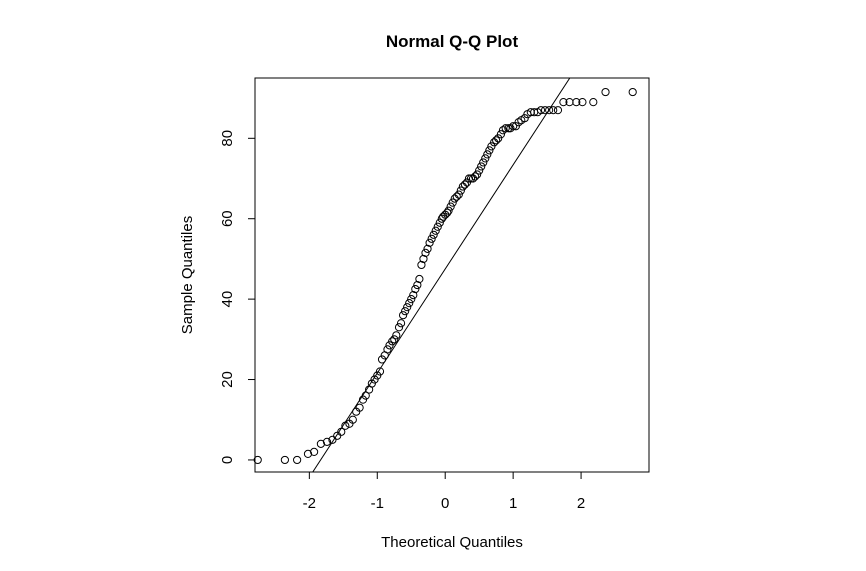  Describe the element at coordinates (581, 503) in the screenshot. I see `x-tick-label: 2` at that location.